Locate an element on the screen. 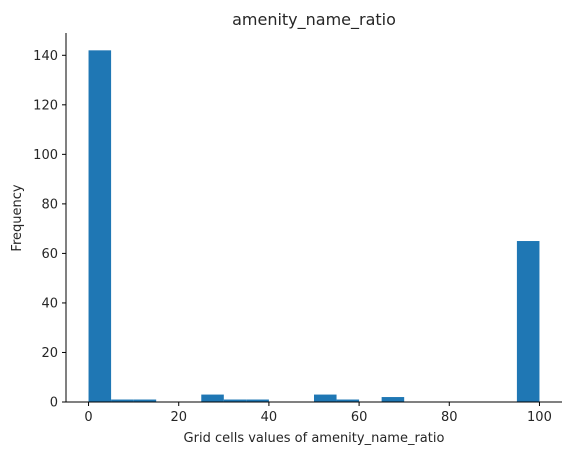  x-tick-label: 100 is located at coordinates (539, 417).